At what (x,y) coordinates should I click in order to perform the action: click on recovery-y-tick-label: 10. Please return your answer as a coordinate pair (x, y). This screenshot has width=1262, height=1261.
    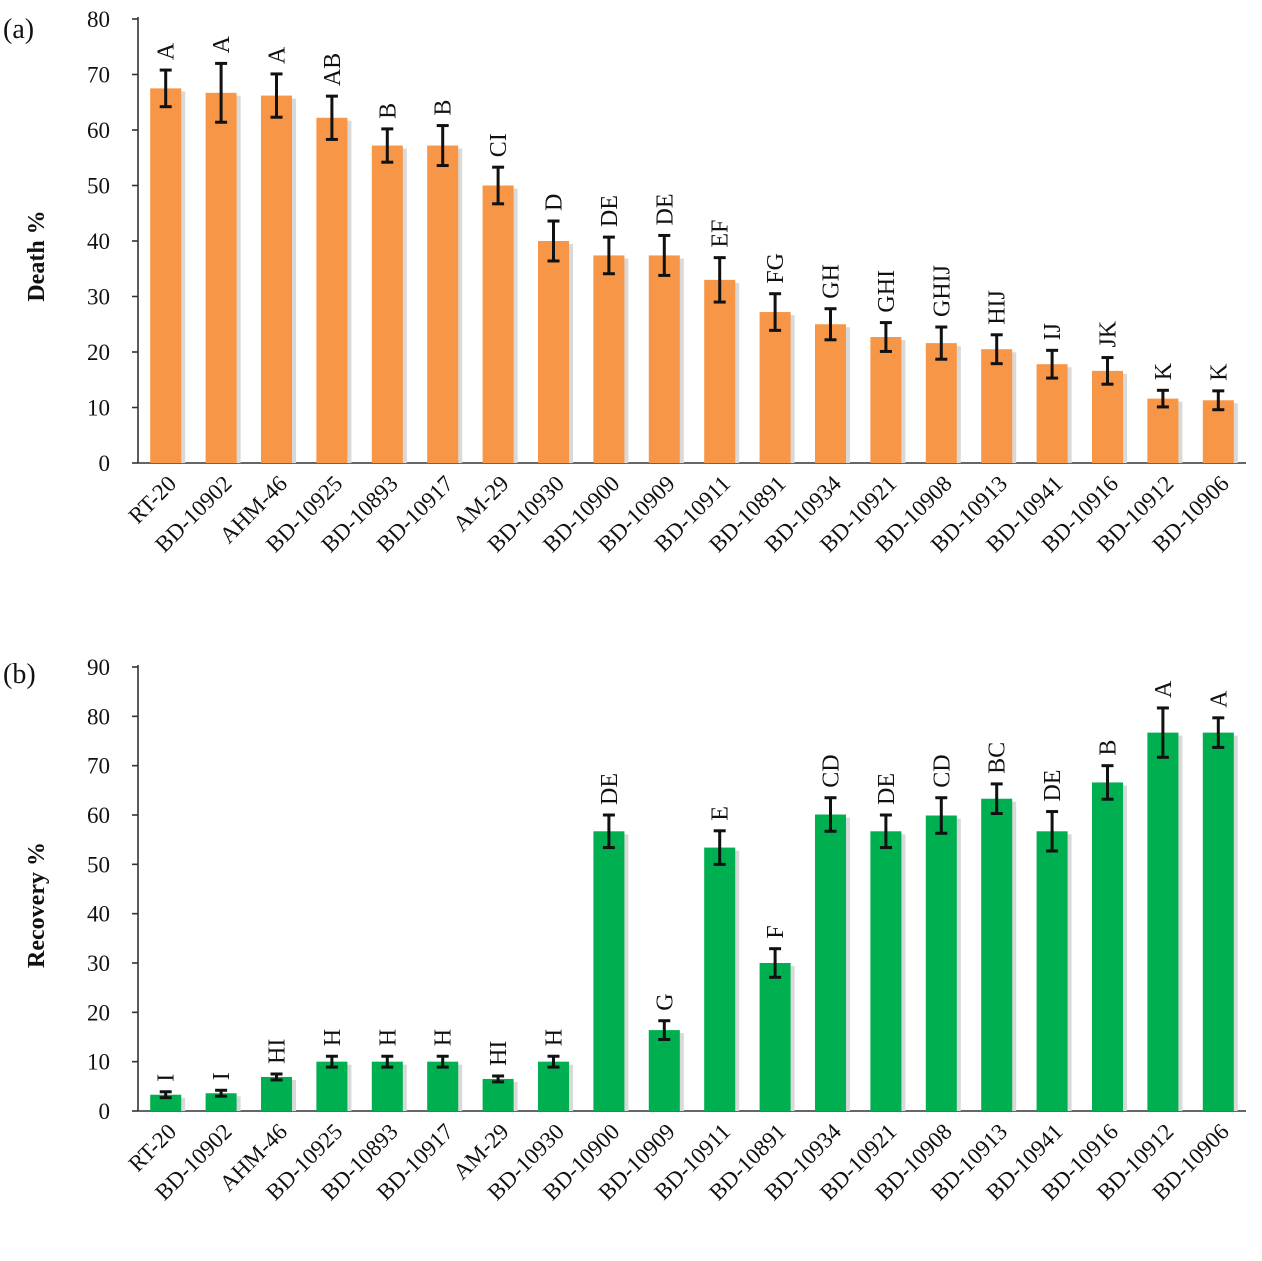
    Looking at the image, I should click on (98, 1062).